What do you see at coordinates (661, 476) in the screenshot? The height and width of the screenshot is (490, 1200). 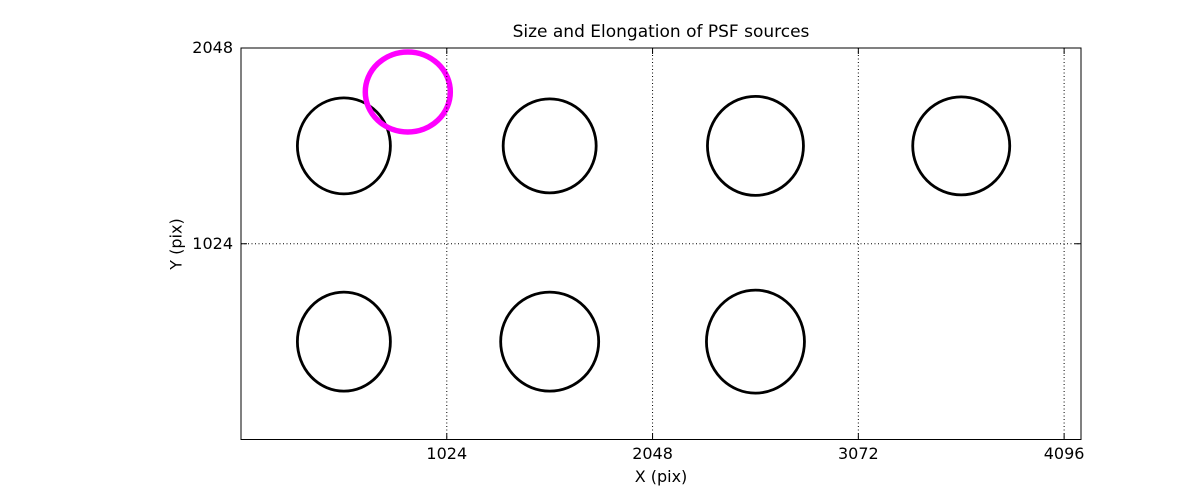 I see `x-axis-label: X (pix)` at bounding box center [661, 476].